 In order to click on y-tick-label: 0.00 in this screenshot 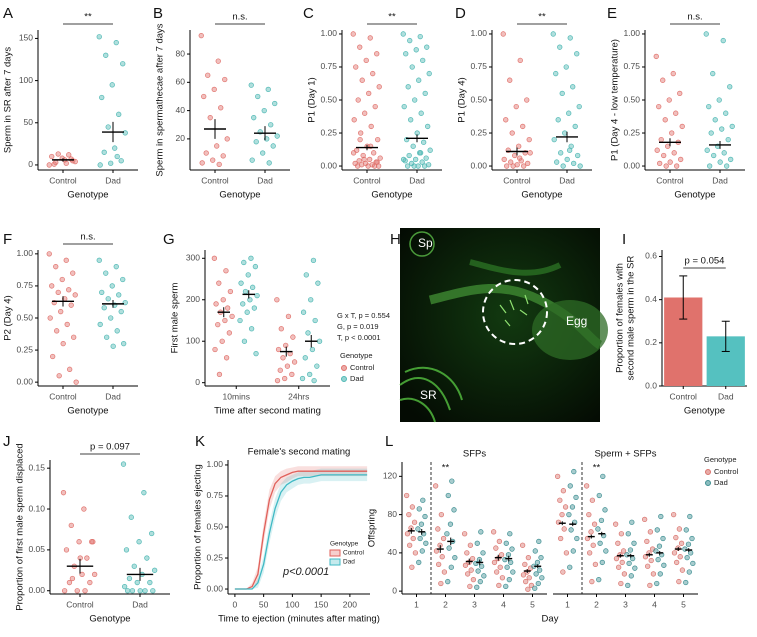, I will do `click(631, 165)`.